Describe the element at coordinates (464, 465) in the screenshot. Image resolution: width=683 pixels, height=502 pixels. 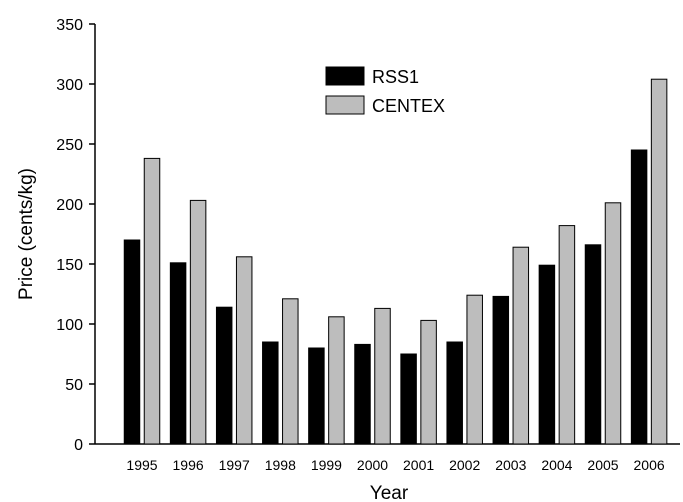
I see `x-tick-label: 2002` at that location.